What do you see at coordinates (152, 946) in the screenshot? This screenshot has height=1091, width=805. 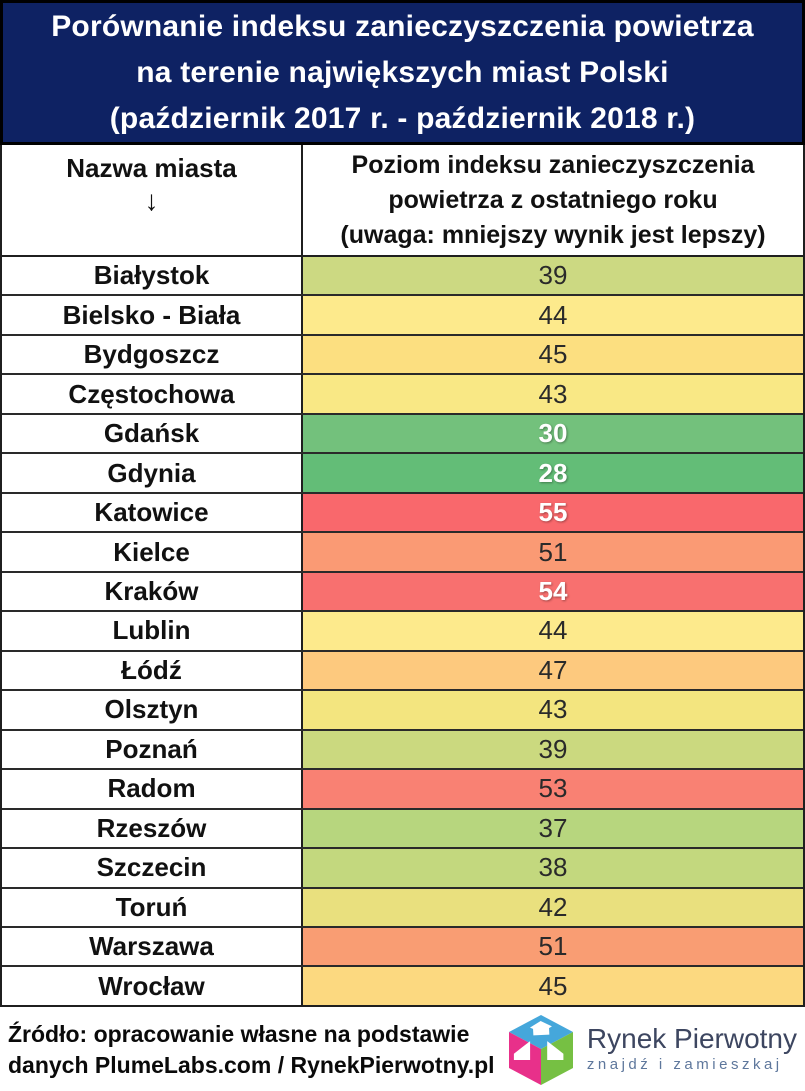 I see `city-name: Warszawa` at bounding box center [152, 946].